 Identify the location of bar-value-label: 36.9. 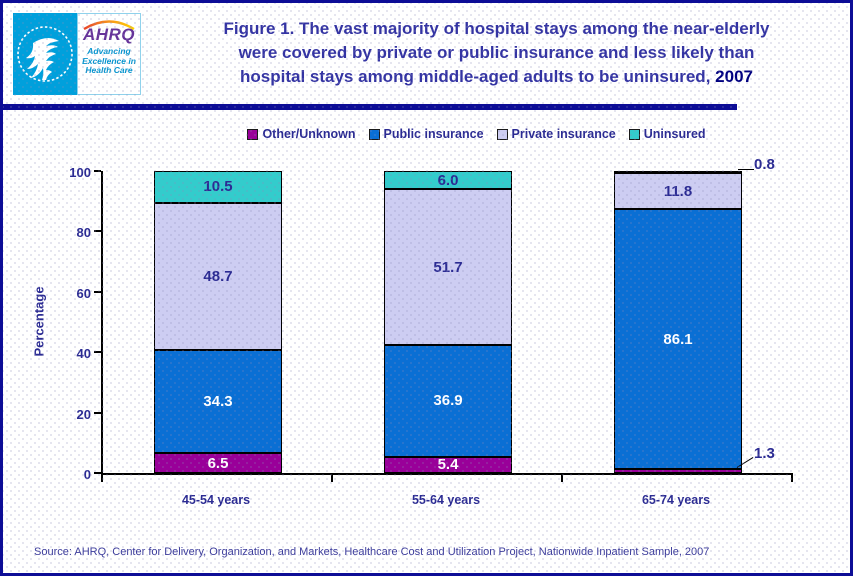
(448, 401).